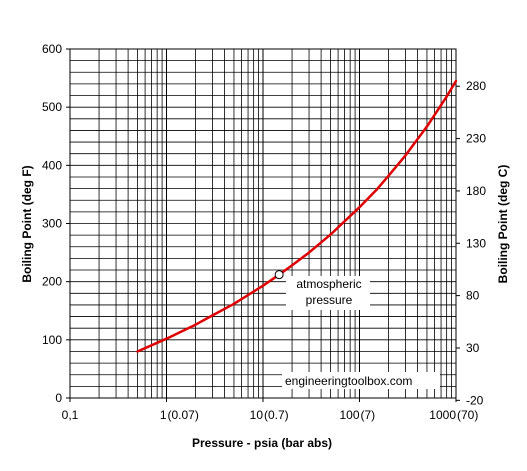  I want to click on x-tick-label: 1000, so click(442, 415).